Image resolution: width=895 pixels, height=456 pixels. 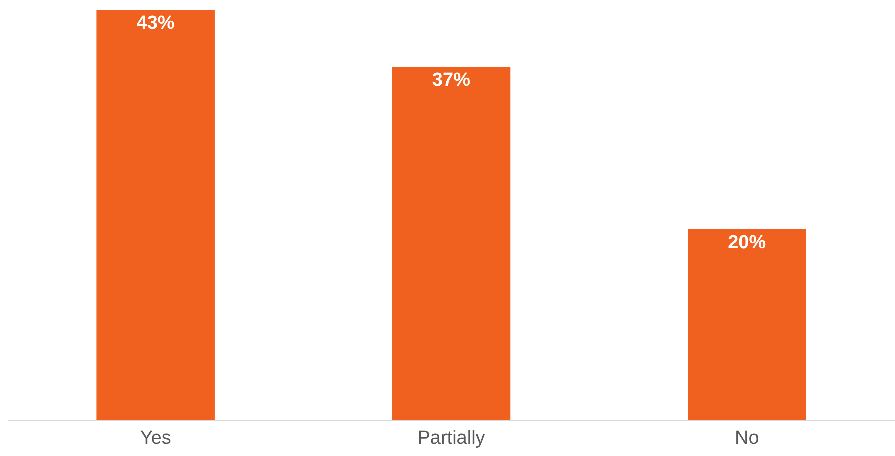 What do you see at coordinates (155, 23) in the screenshot?
I see `data-label: 43%` at bounding box center [155, 23].